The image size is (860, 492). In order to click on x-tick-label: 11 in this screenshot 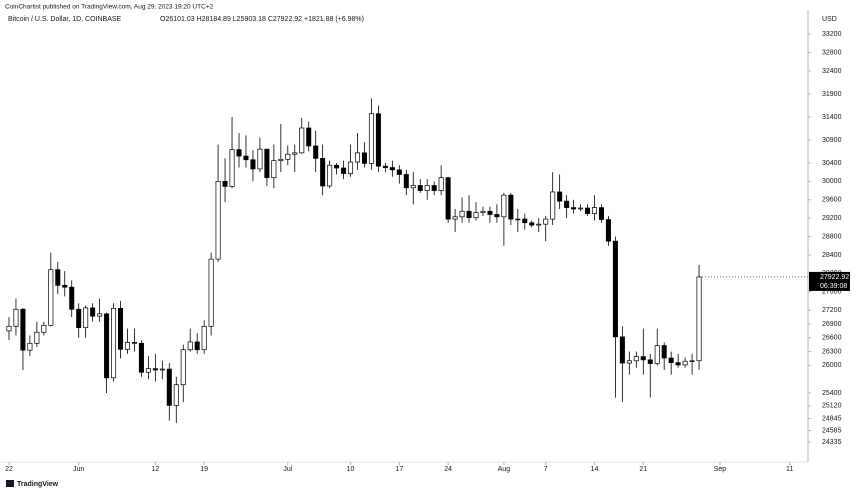, I will do `click(789, 469)`.